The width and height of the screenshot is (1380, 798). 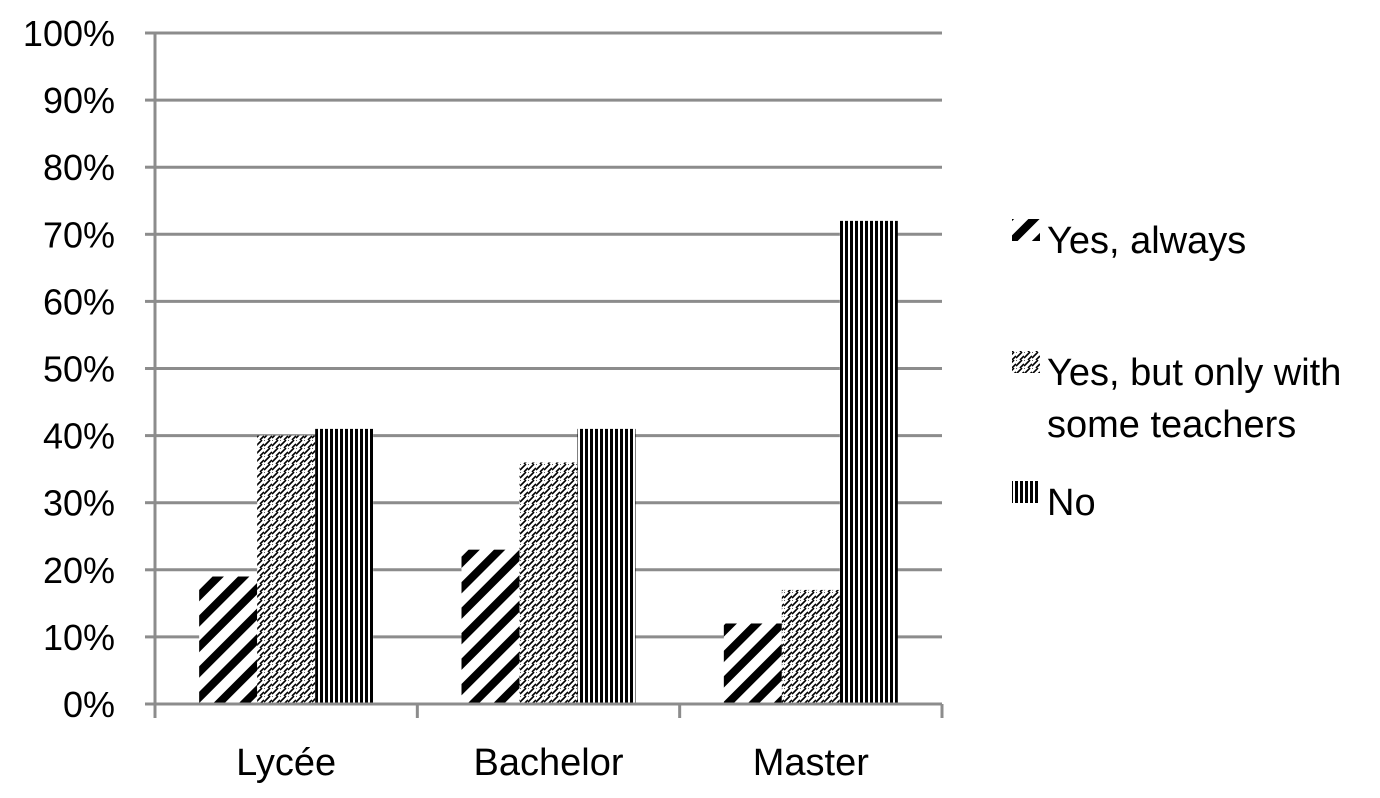 I want to click on y-tick-label: 70%, so click(x=79, y=234).